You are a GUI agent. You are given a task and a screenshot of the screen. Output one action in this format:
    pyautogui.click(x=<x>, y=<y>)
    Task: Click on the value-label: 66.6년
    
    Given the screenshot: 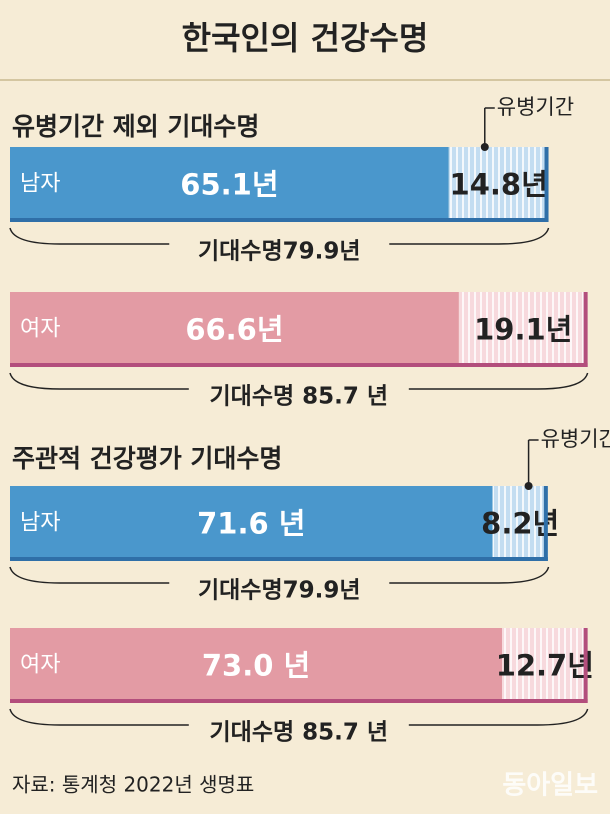 What is the action you would take?
    pyautogui.click(x=234, y=330)
    